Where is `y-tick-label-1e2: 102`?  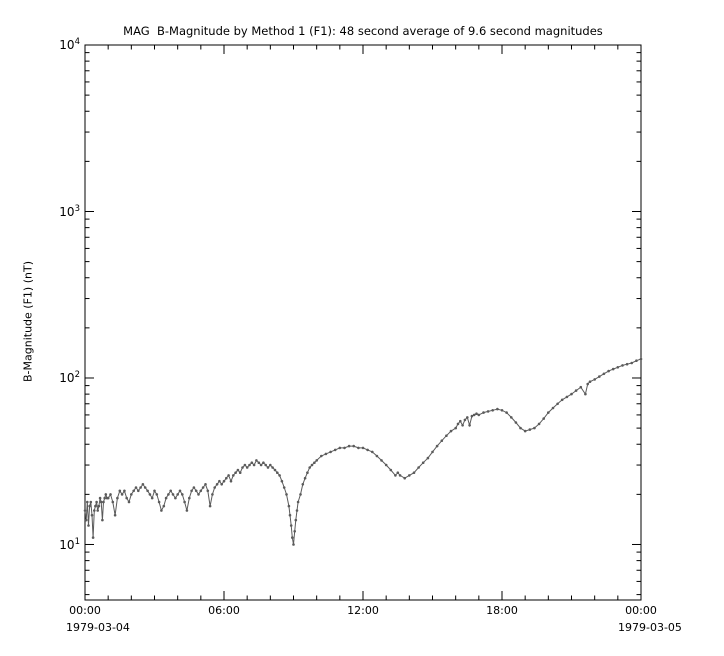
y-tick-label-1e2: 102 is located at coordinates (69, 377).